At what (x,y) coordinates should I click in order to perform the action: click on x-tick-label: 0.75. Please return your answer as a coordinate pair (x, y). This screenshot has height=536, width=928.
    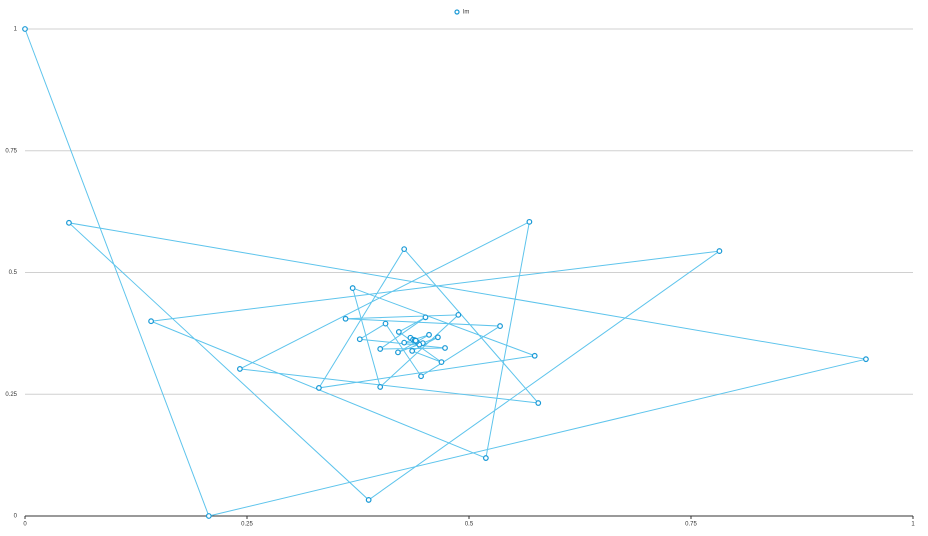
    Looking at the image, I should click on (691, 525).